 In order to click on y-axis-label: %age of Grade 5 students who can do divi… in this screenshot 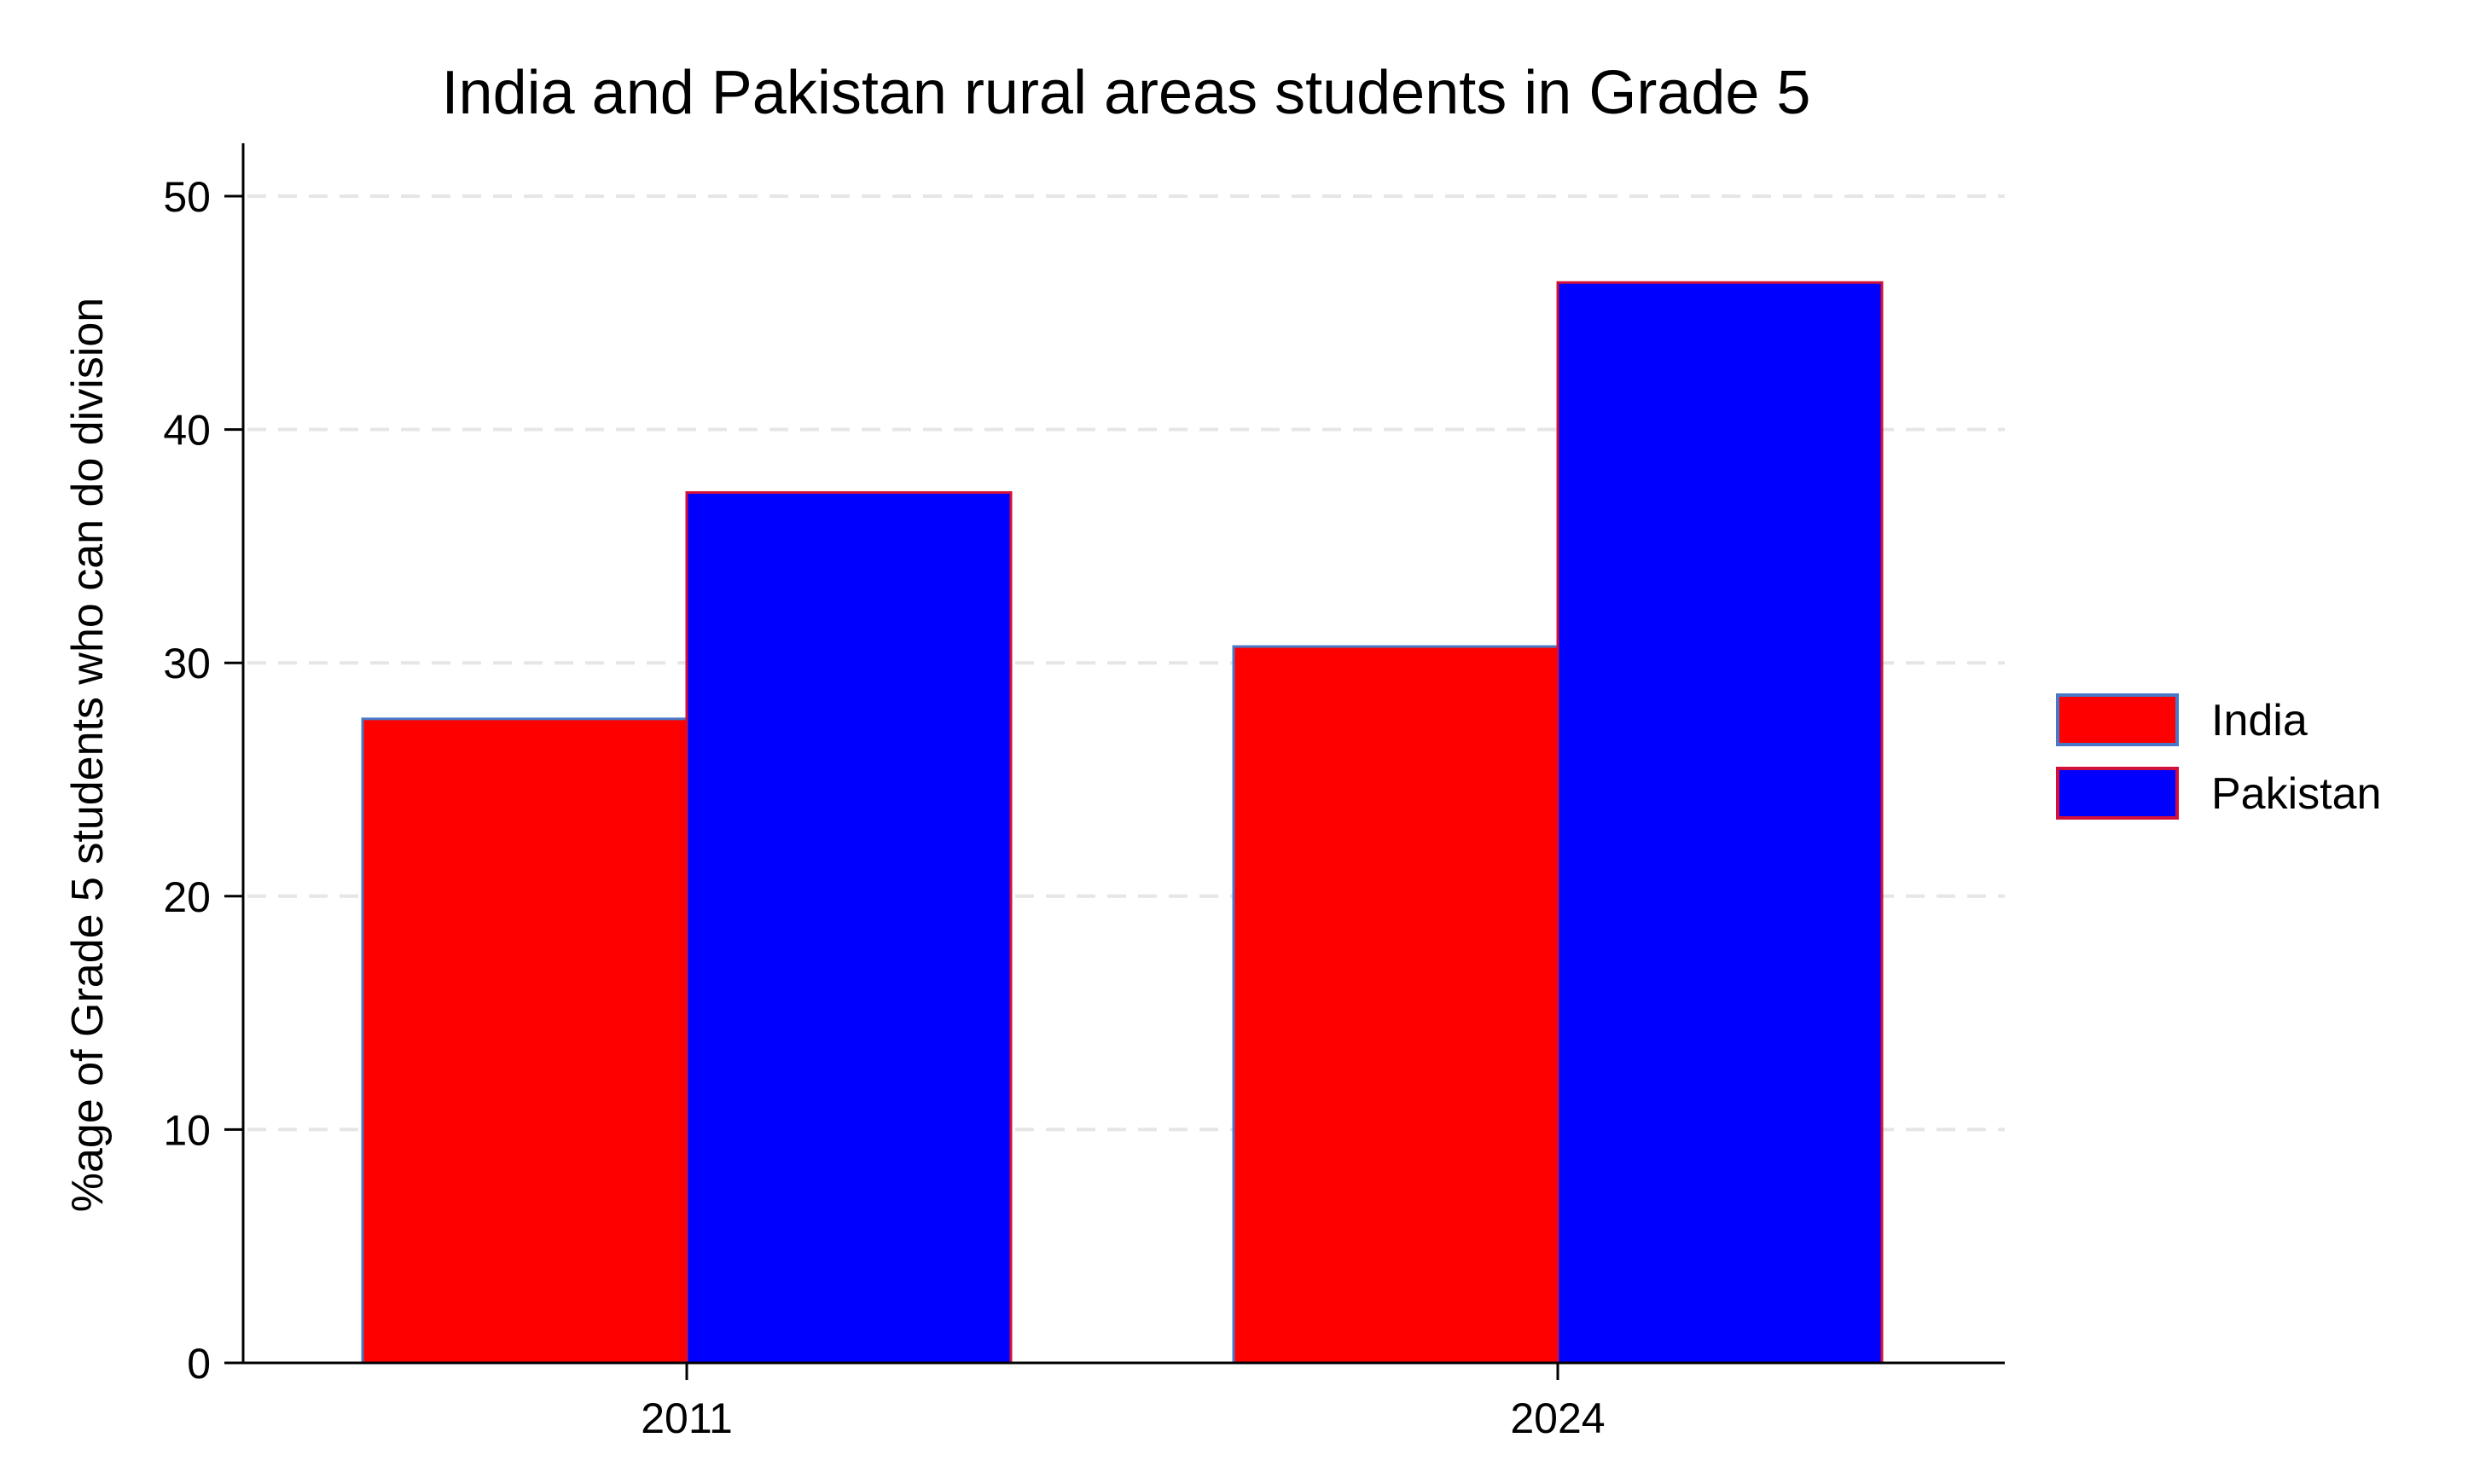, I will do `click(88, 755)`.